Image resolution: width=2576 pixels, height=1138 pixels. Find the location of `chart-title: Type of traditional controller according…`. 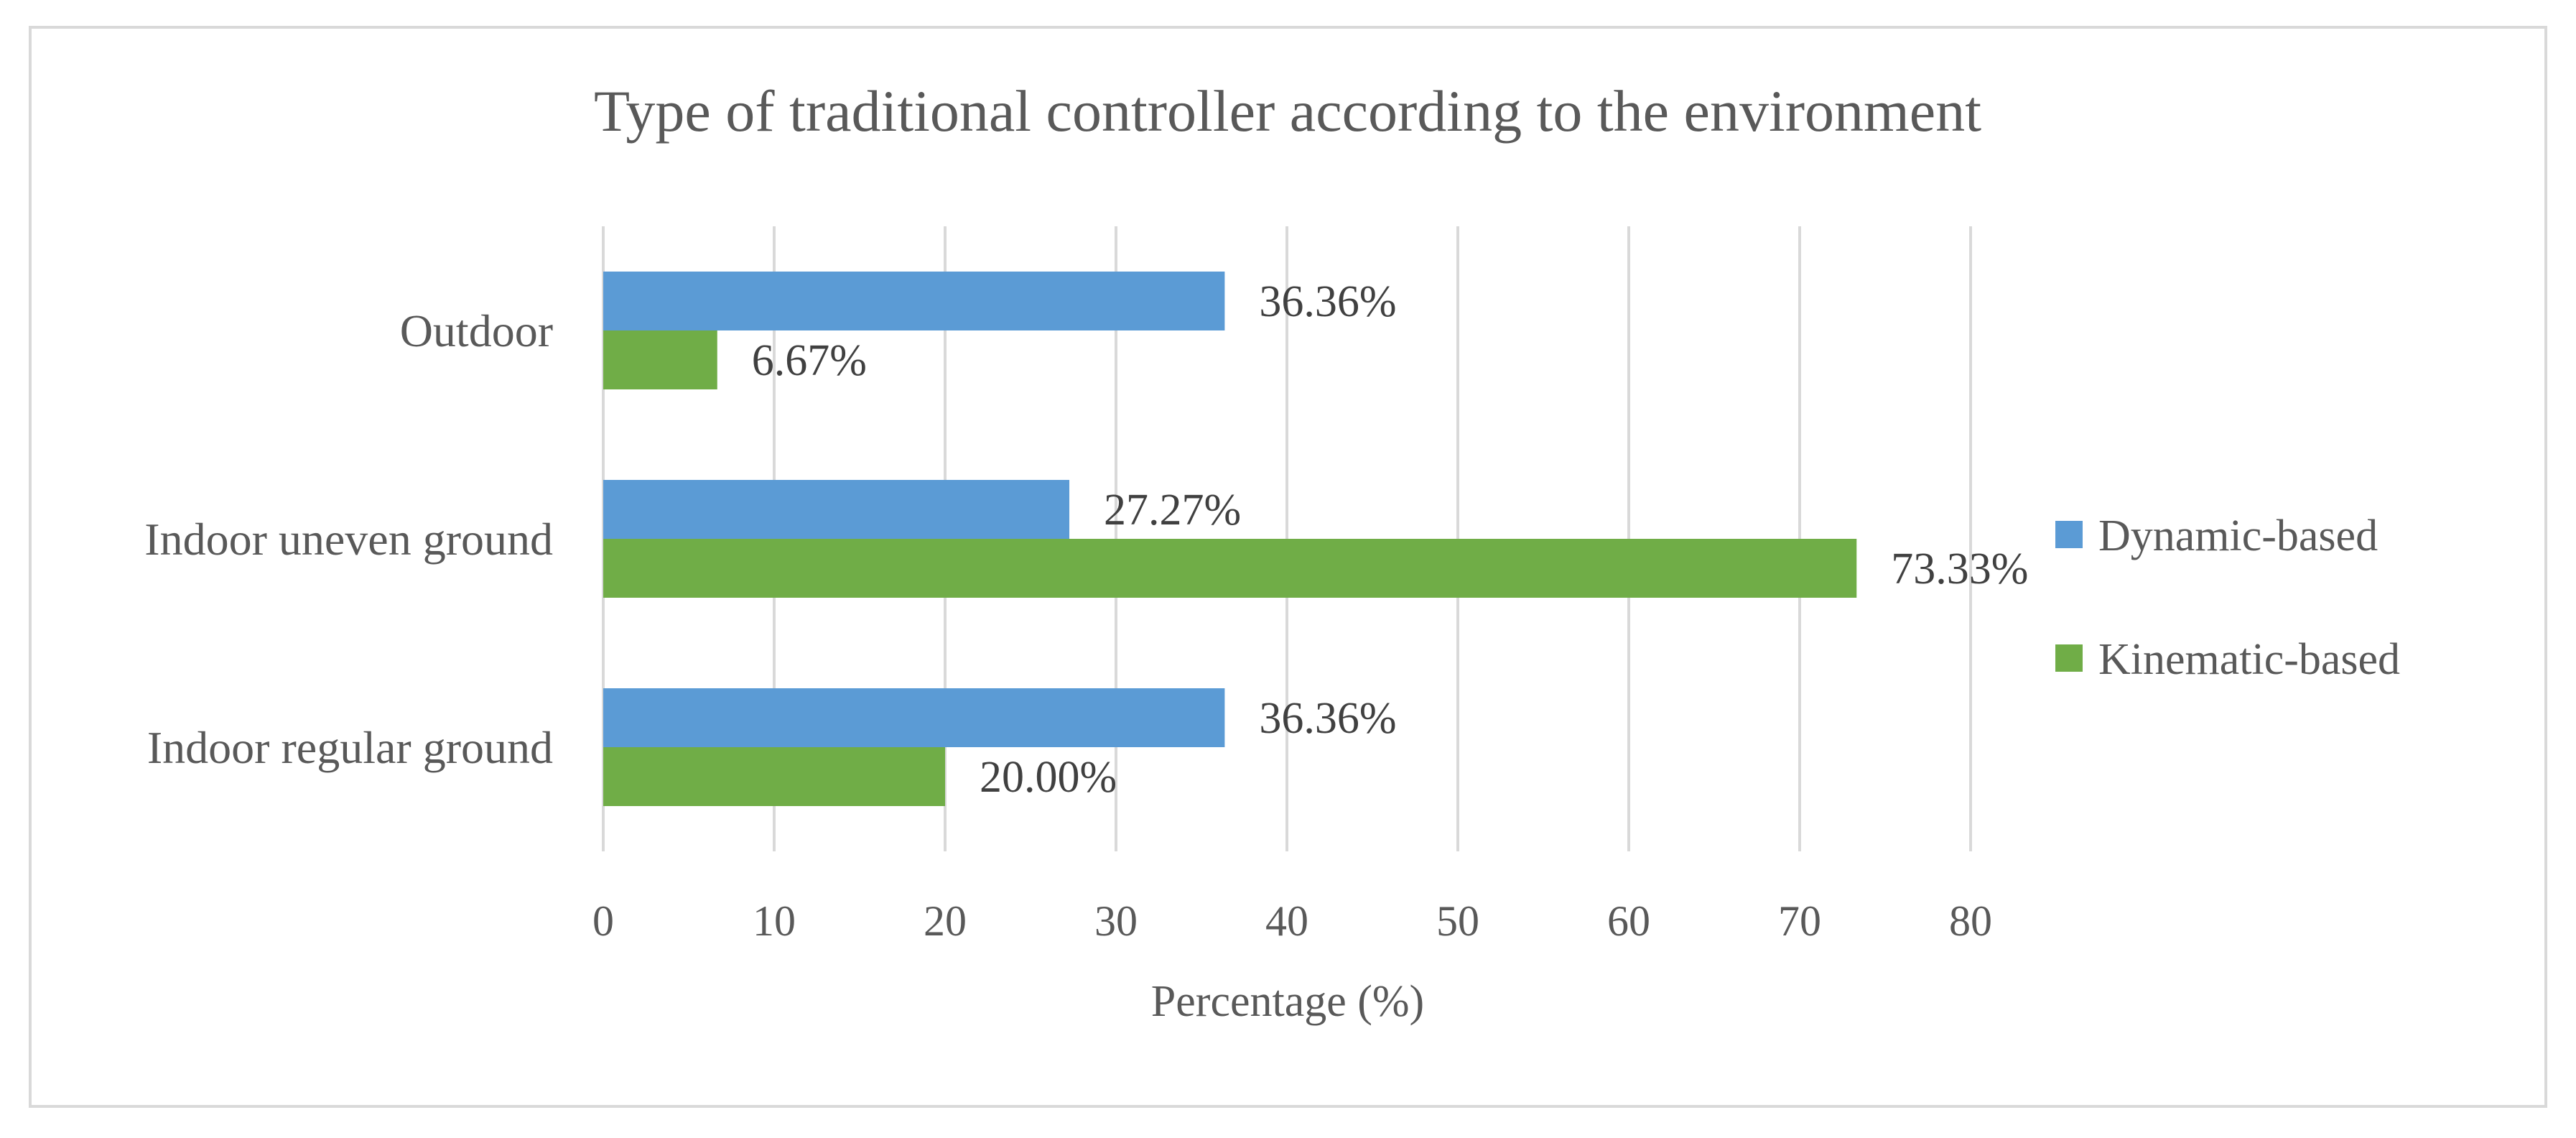

chart-title: Type of traditional controller according… is located at coordinates (1287, 111).